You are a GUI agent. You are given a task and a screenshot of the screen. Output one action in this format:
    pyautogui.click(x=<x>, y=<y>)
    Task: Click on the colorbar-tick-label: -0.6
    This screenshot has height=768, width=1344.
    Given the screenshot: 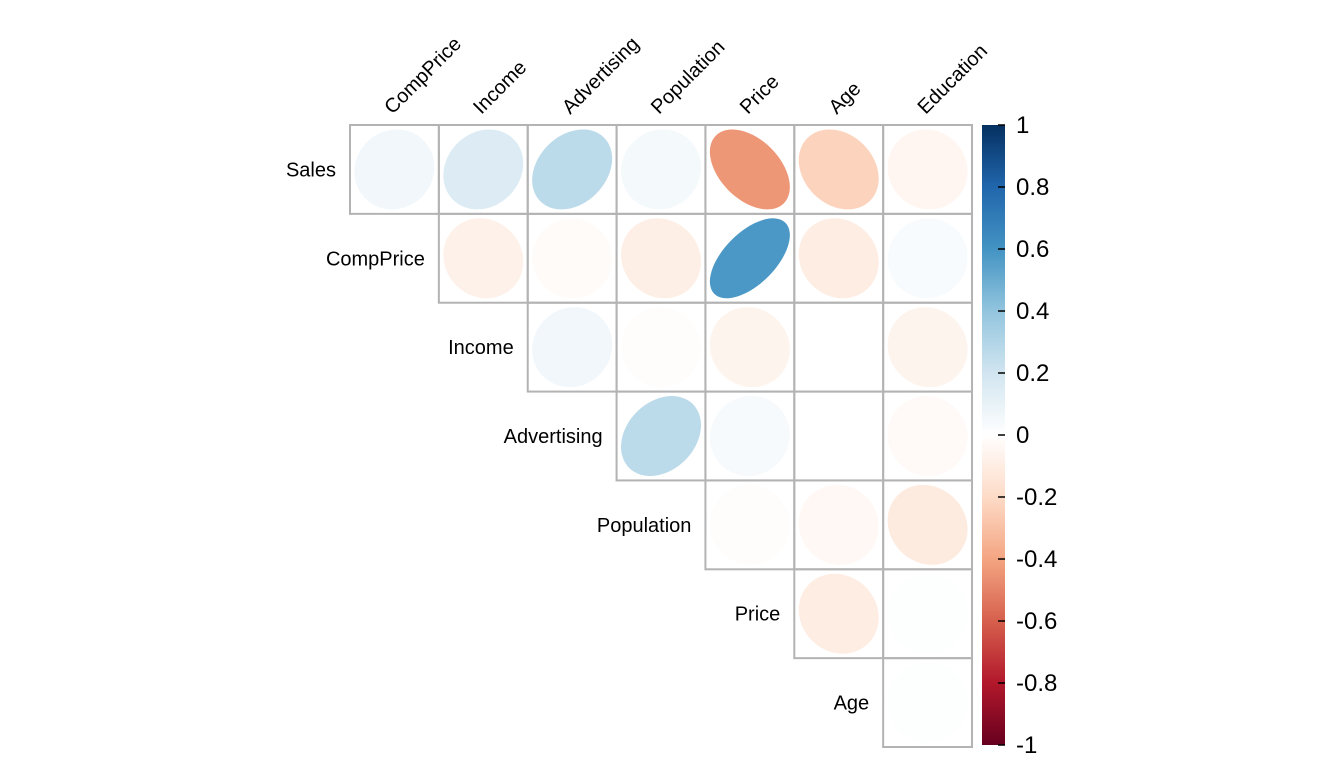 What is the action you would take?
    pyautogui.click(x=1036, y=621)
    